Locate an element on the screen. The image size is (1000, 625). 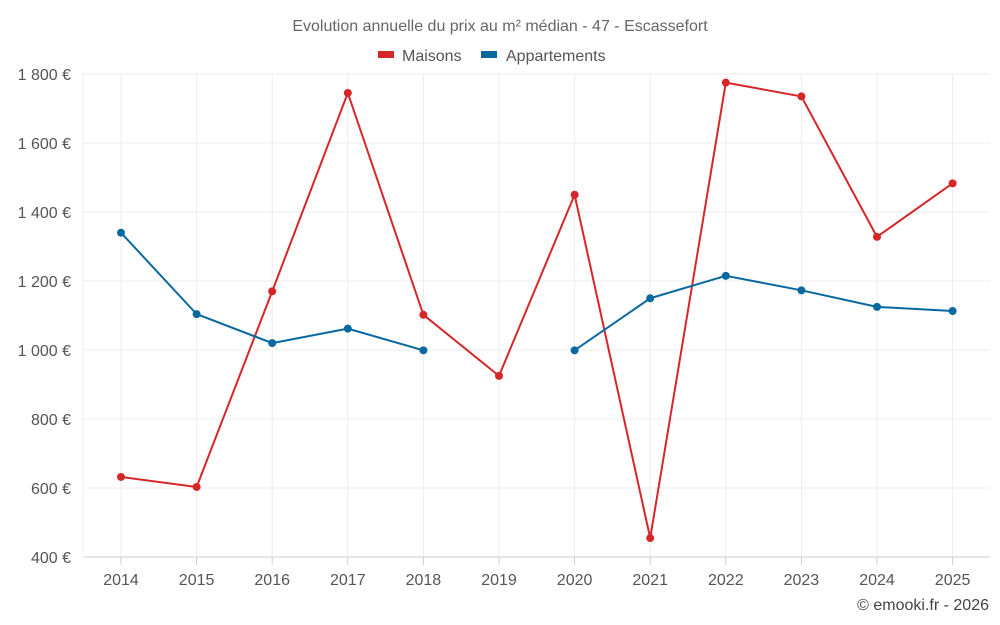
x-tick-label: 2025 is located at coordinates (953, 580).